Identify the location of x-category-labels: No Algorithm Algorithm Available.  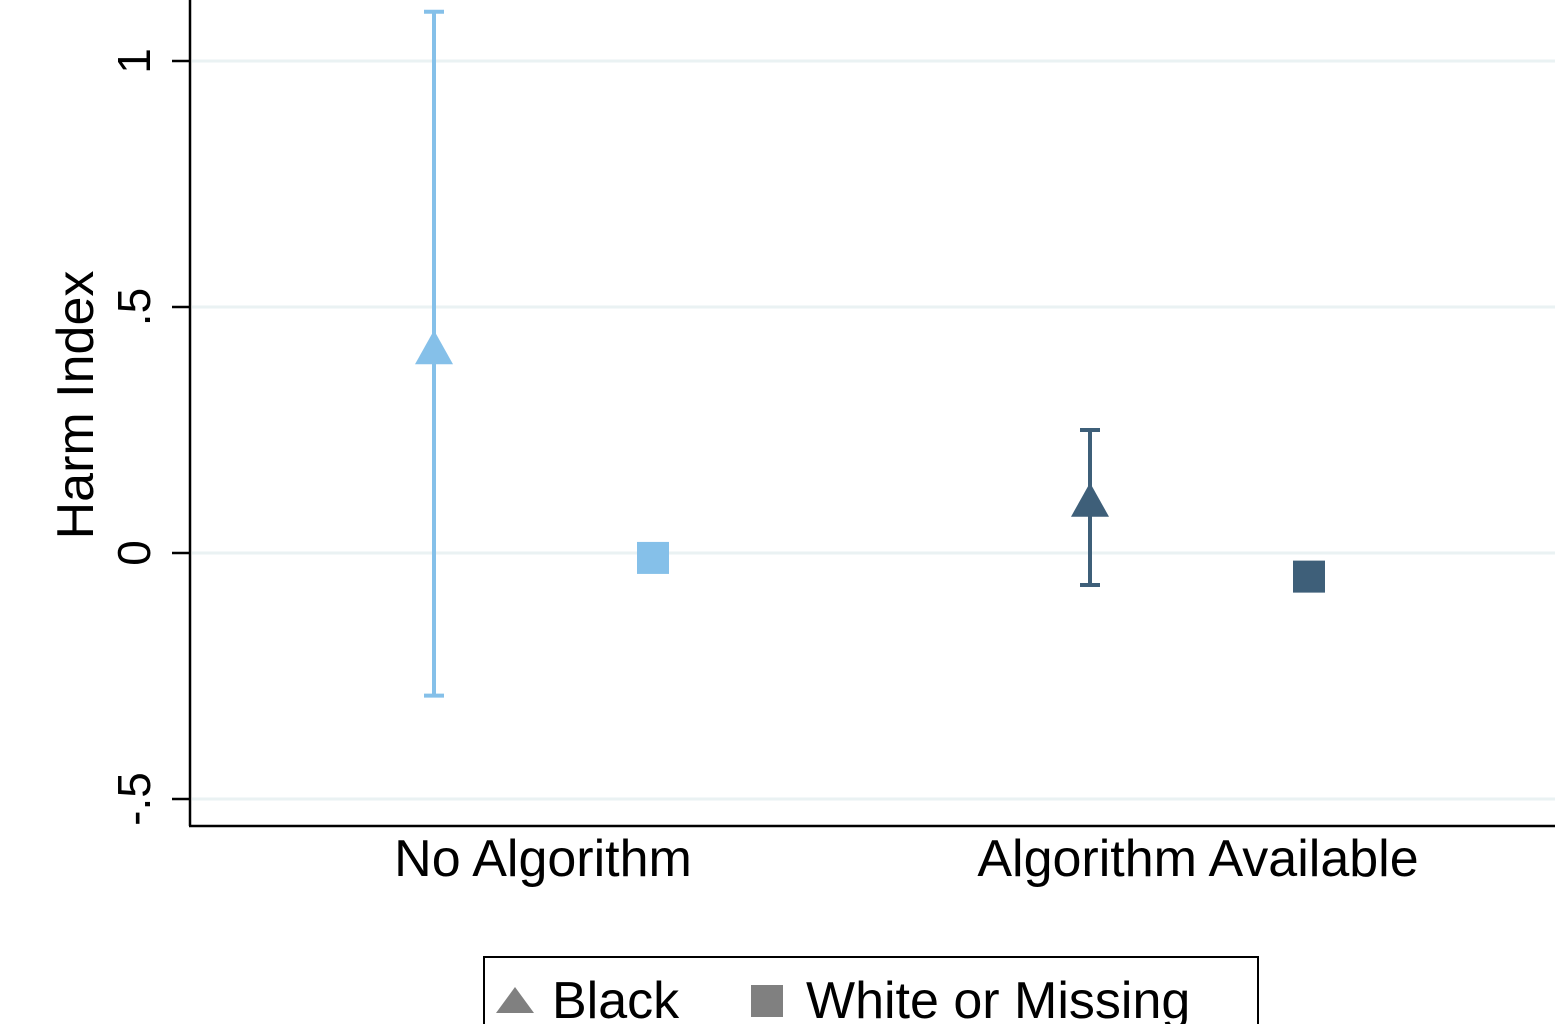
(906, 859).